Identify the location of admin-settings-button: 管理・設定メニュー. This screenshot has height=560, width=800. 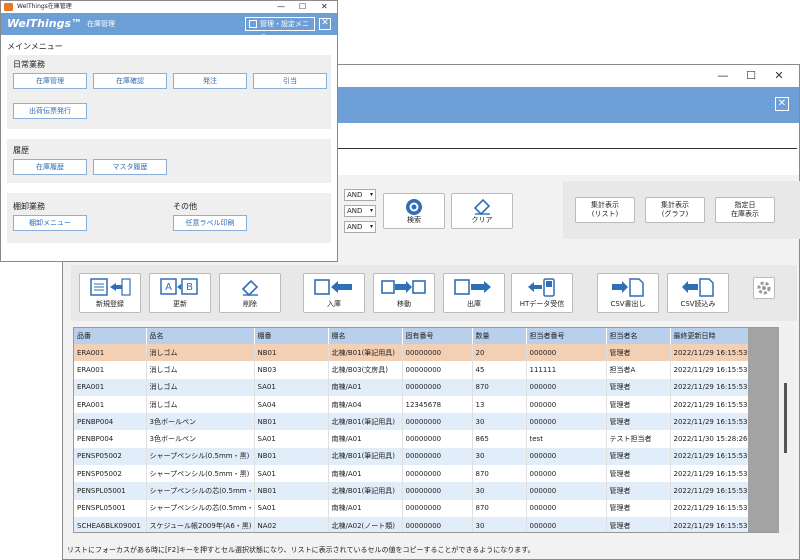
(280, 28).